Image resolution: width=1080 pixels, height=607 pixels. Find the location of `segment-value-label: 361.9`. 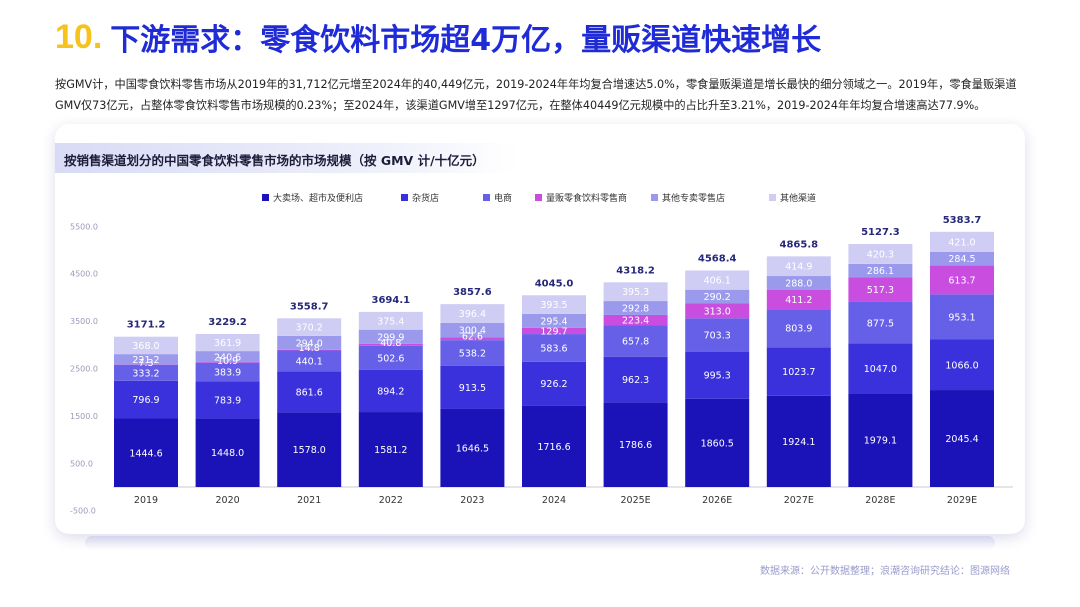

segment-value-label: 361.9 is located at coordinates (227, 343).